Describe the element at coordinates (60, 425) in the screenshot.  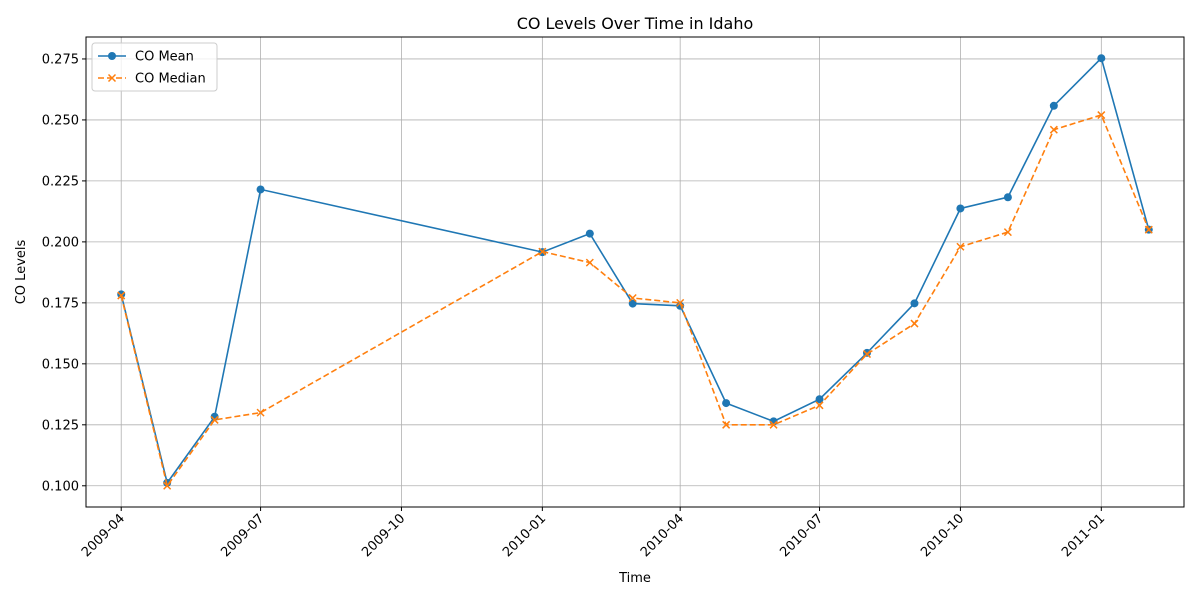
I see `y-tick-label: 0.125` at that location.